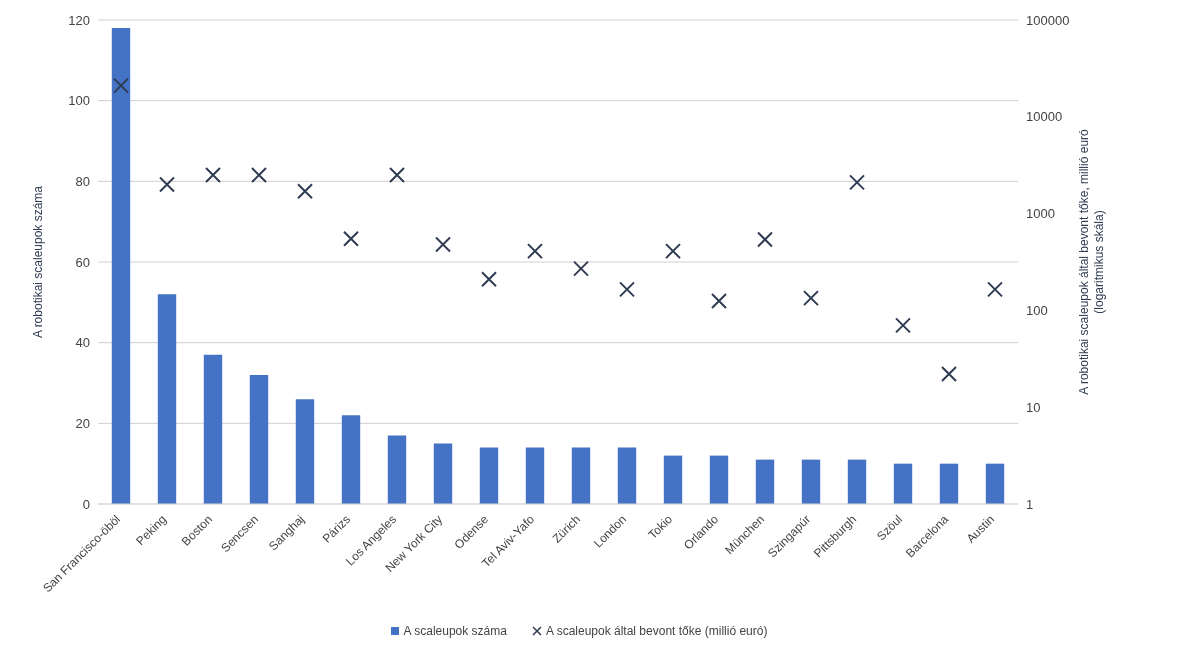  I want to click on y-tick-label: 100, so click(79, 101).